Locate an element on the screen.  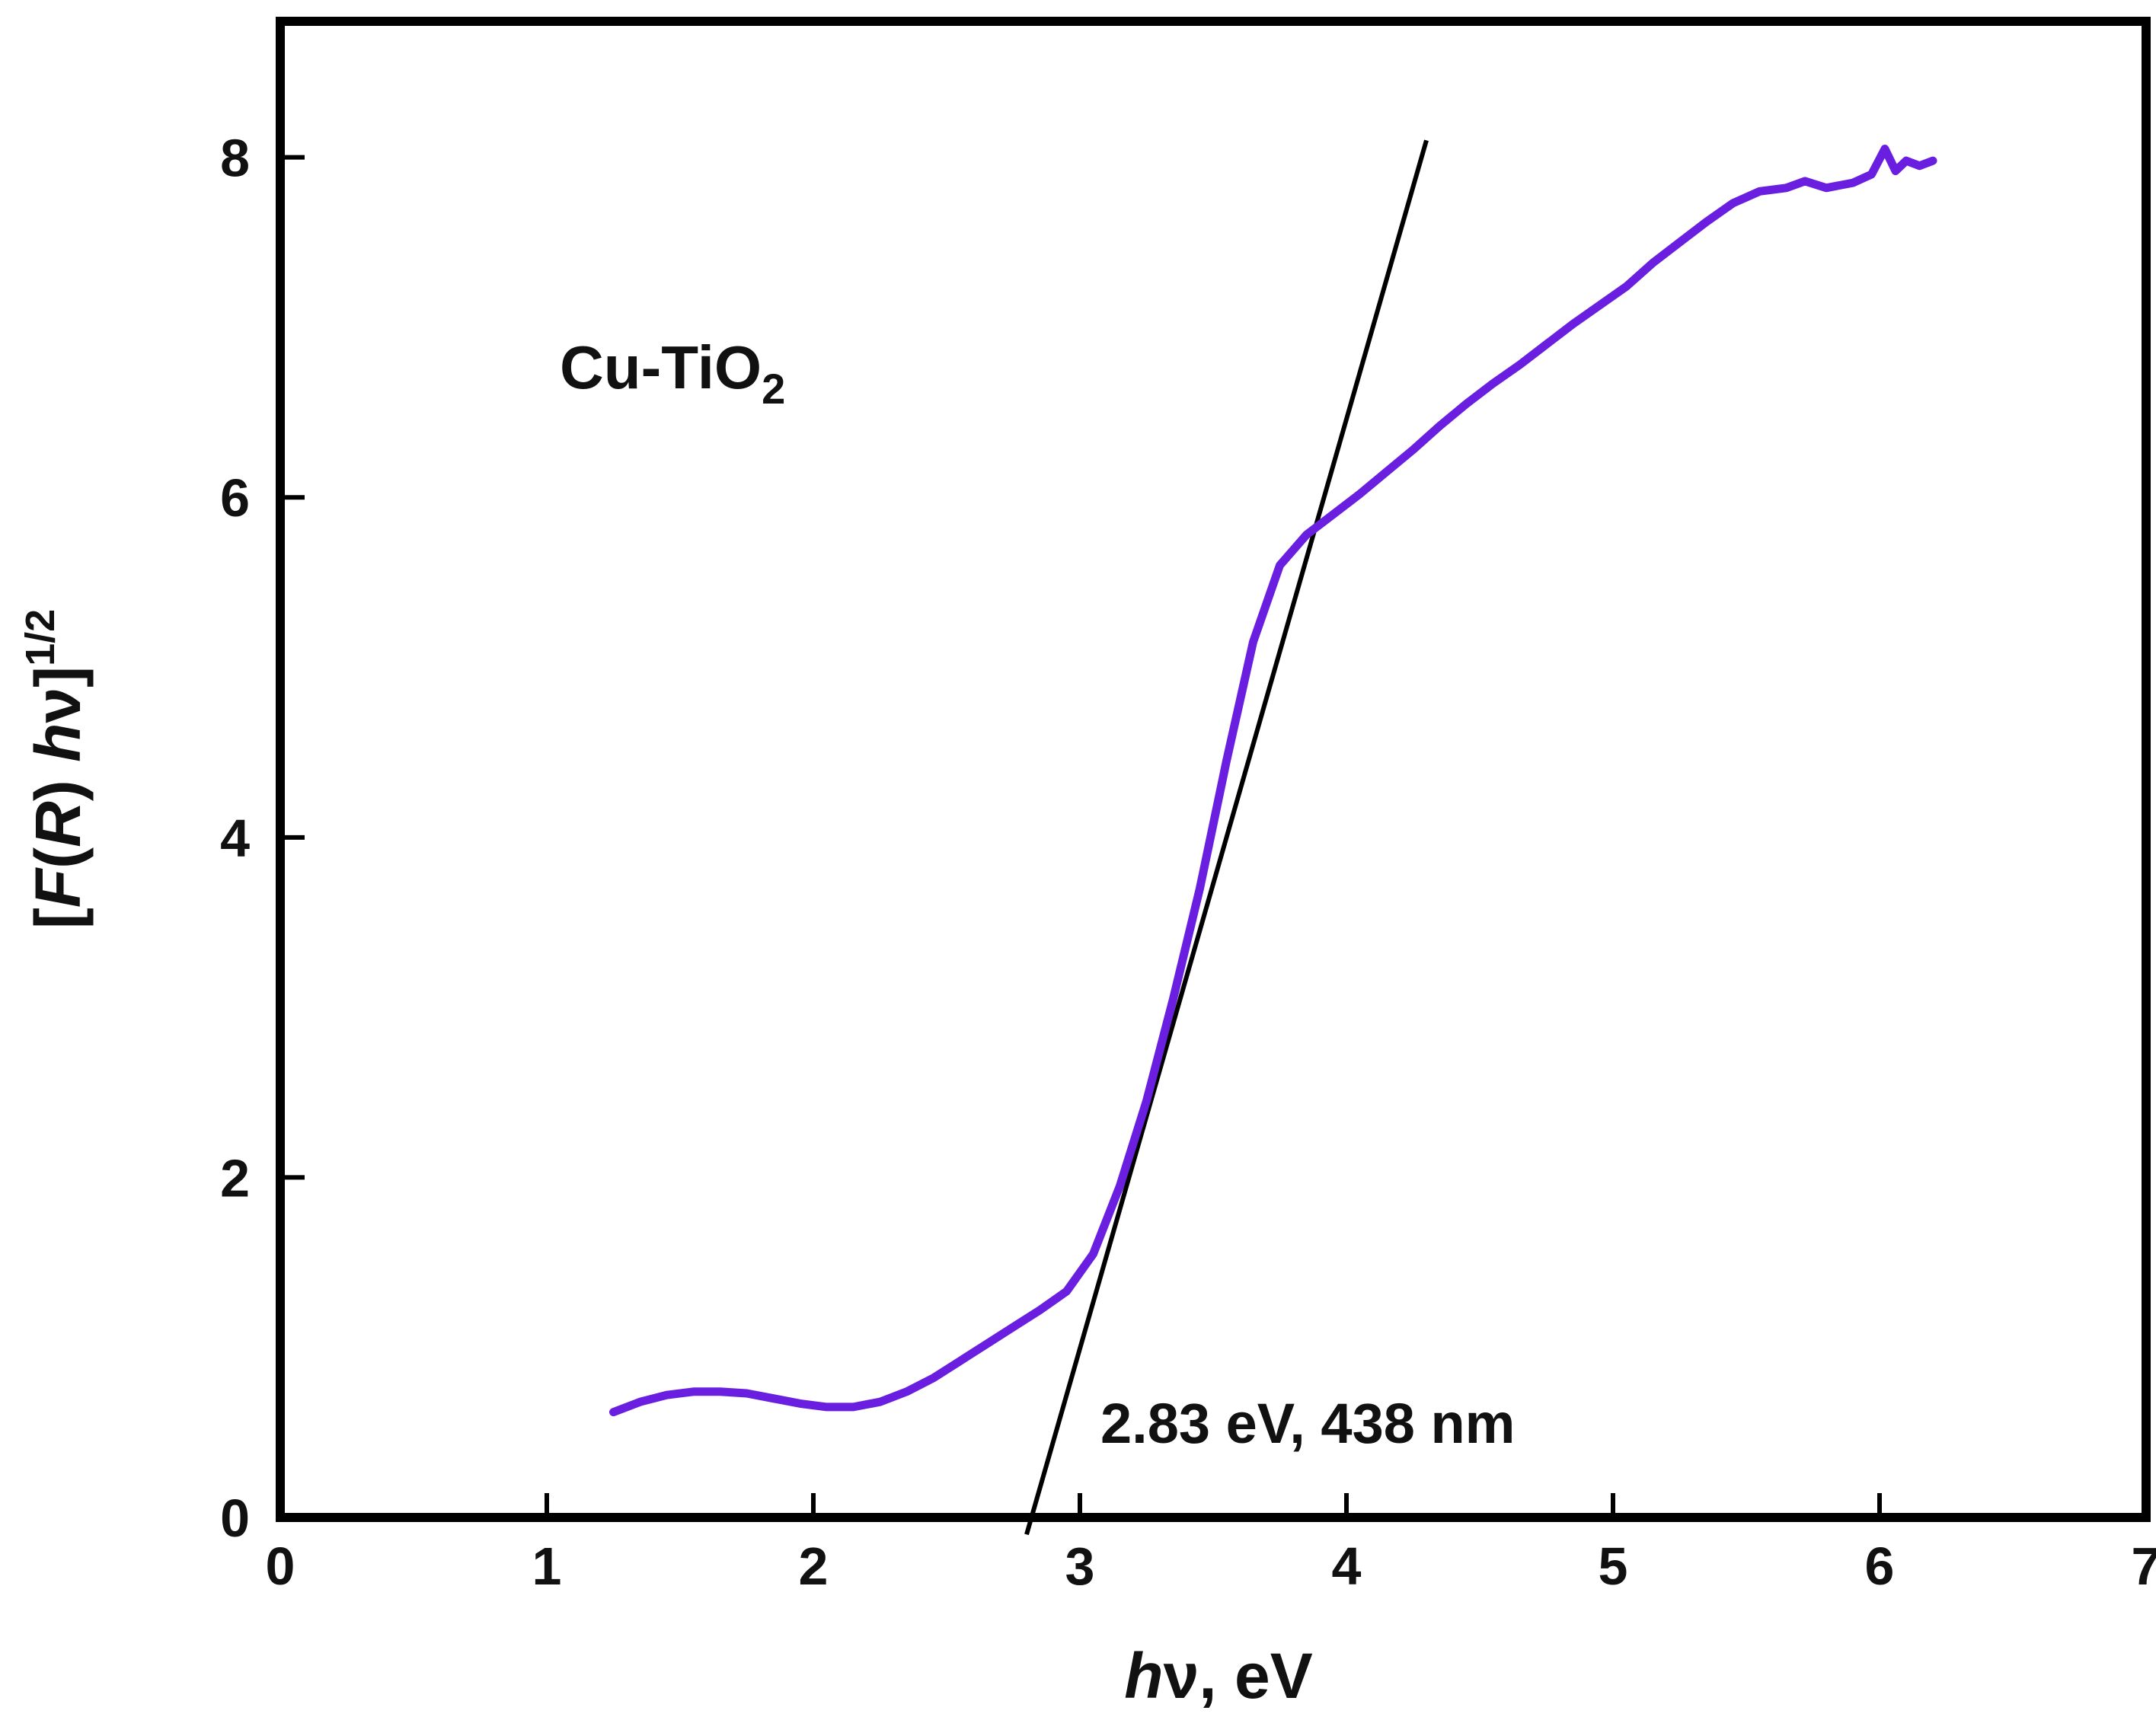
x-tick-label: 4 is located at coordinates (1347, 1566).